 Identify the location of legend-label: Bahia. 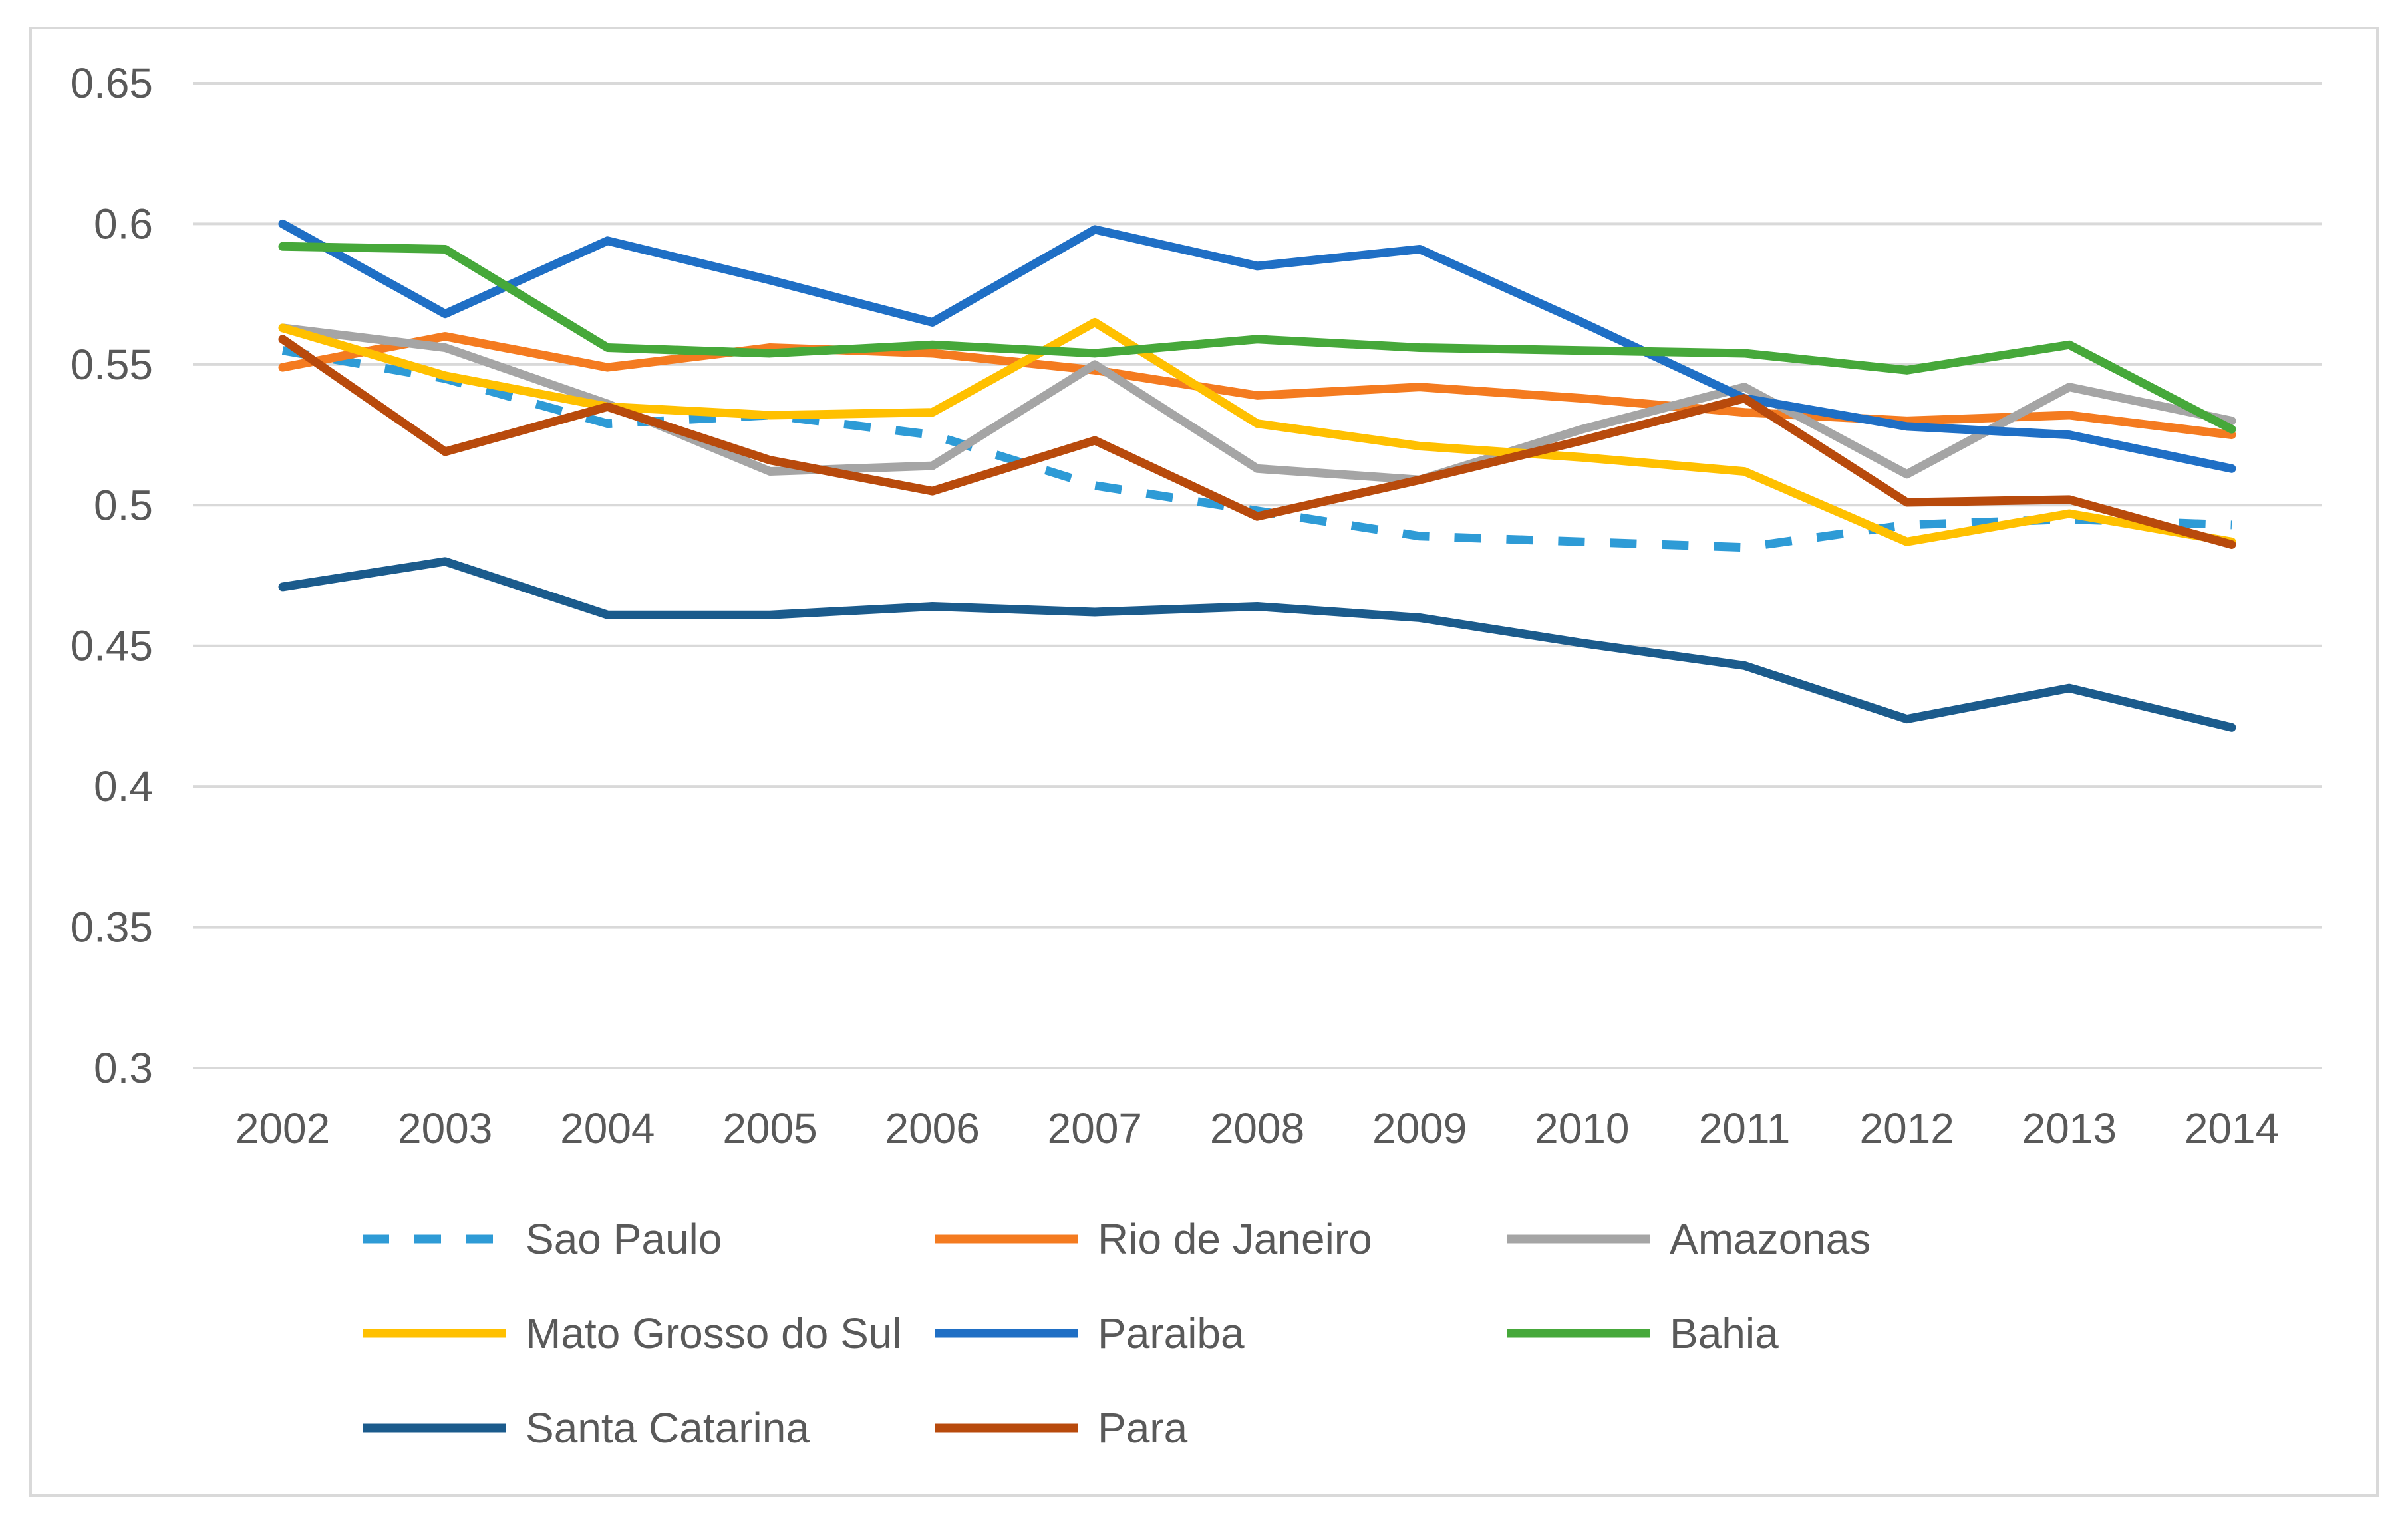
(1724, 1333).